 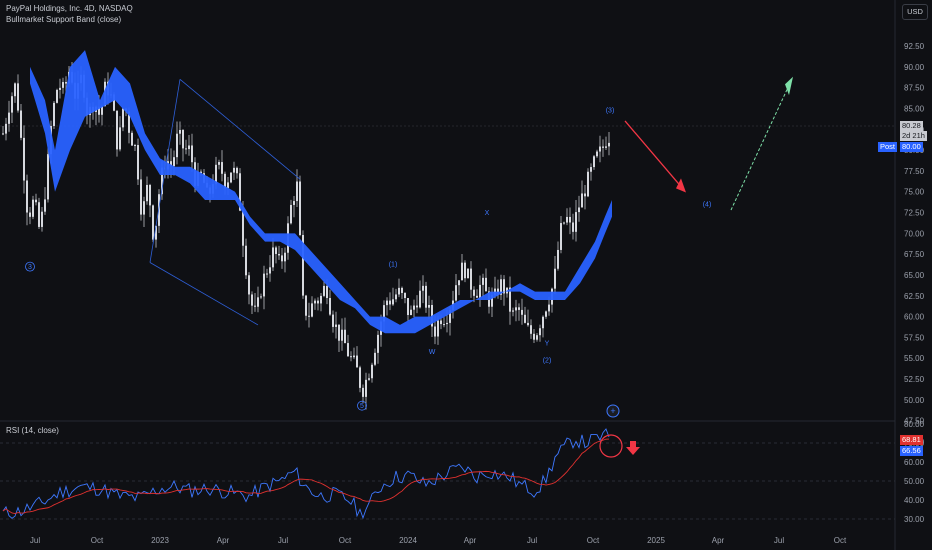 What do you see at coordinates (633, 448) in the screenshot?
I see `down-arrow-icon` at bounding box center [633, 448].